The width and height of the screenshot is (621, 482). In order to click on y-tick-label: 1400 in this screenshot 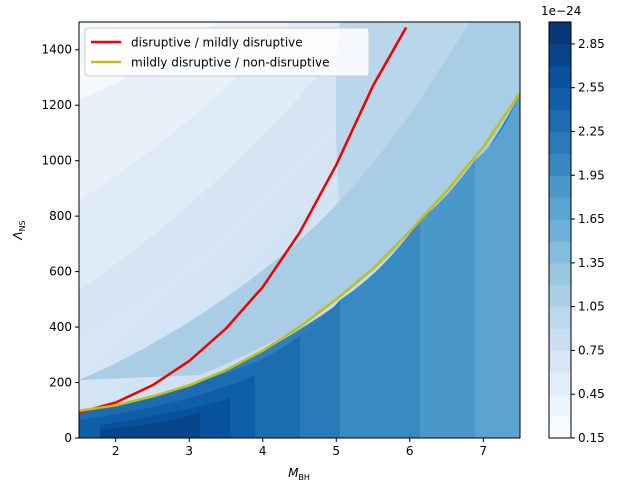, I will do `click(56, 50)`.